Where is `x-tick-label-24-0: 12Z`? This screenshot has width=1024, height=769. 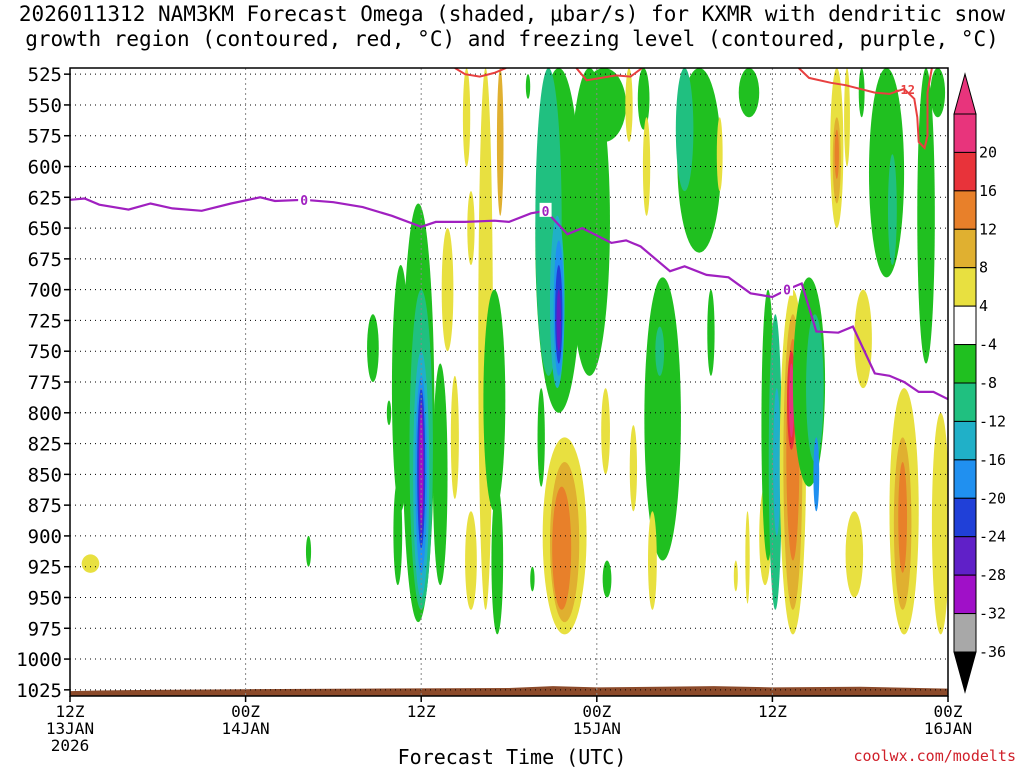
x-tick-label-24-0: 12Z is located at coordinates (421, 711).